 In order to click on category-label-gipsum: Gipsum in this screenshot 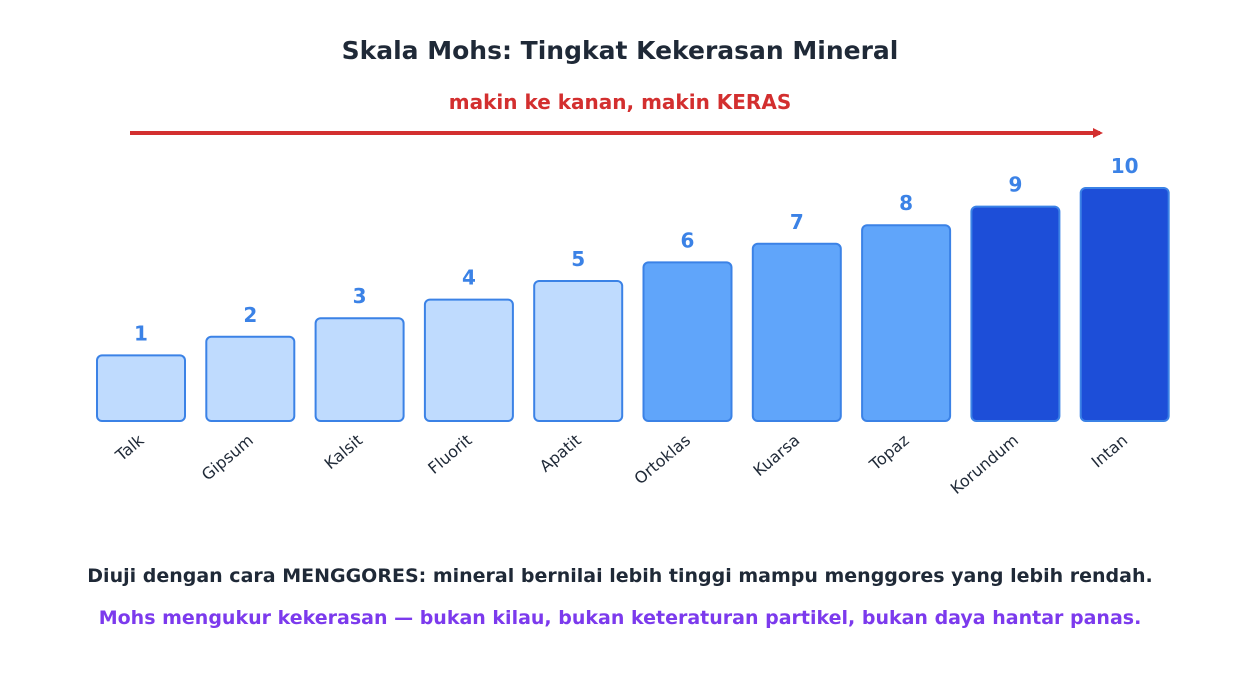, I will do `click(227, 458)`.